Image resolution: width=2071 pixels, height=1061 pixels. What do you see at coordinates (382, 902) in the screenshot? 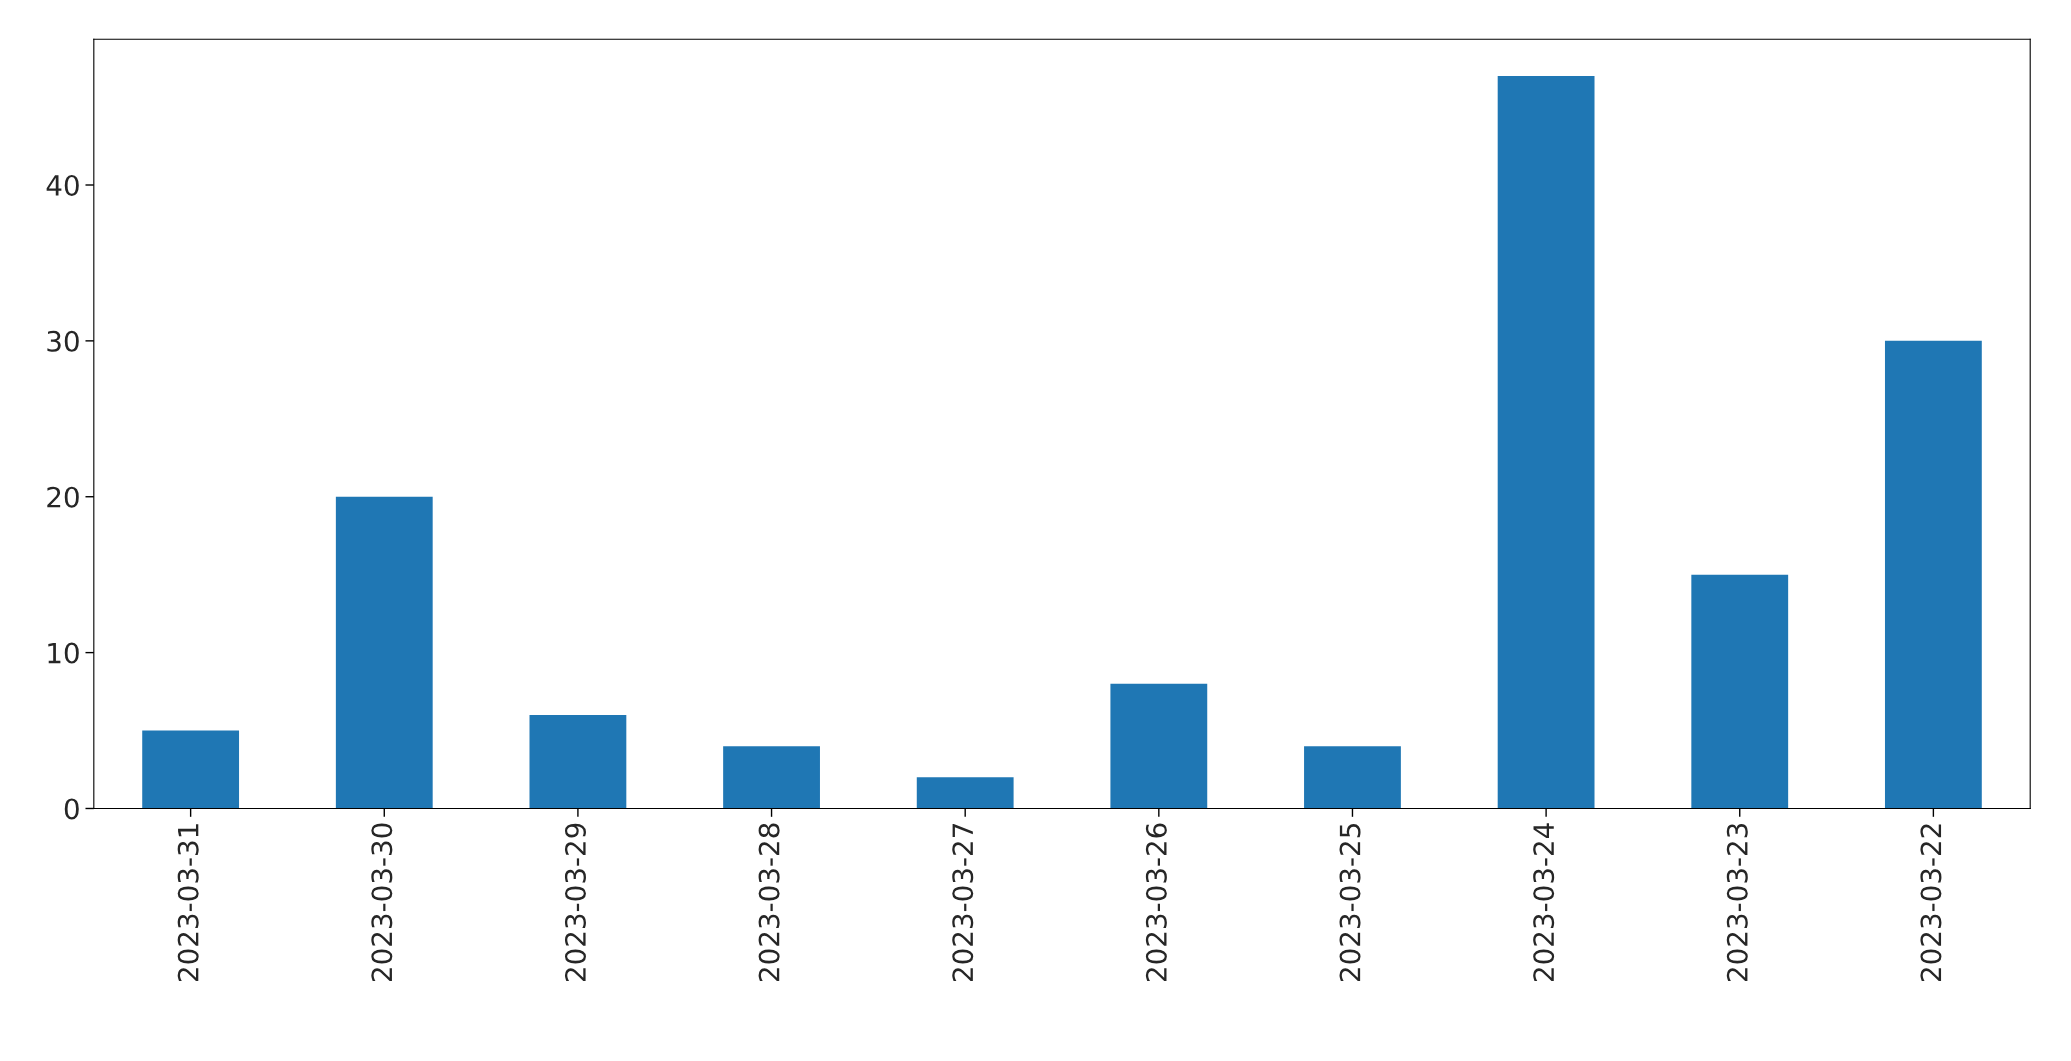
I see `x-tick-label: 2023-03-30` at bounding box center [382, 902].